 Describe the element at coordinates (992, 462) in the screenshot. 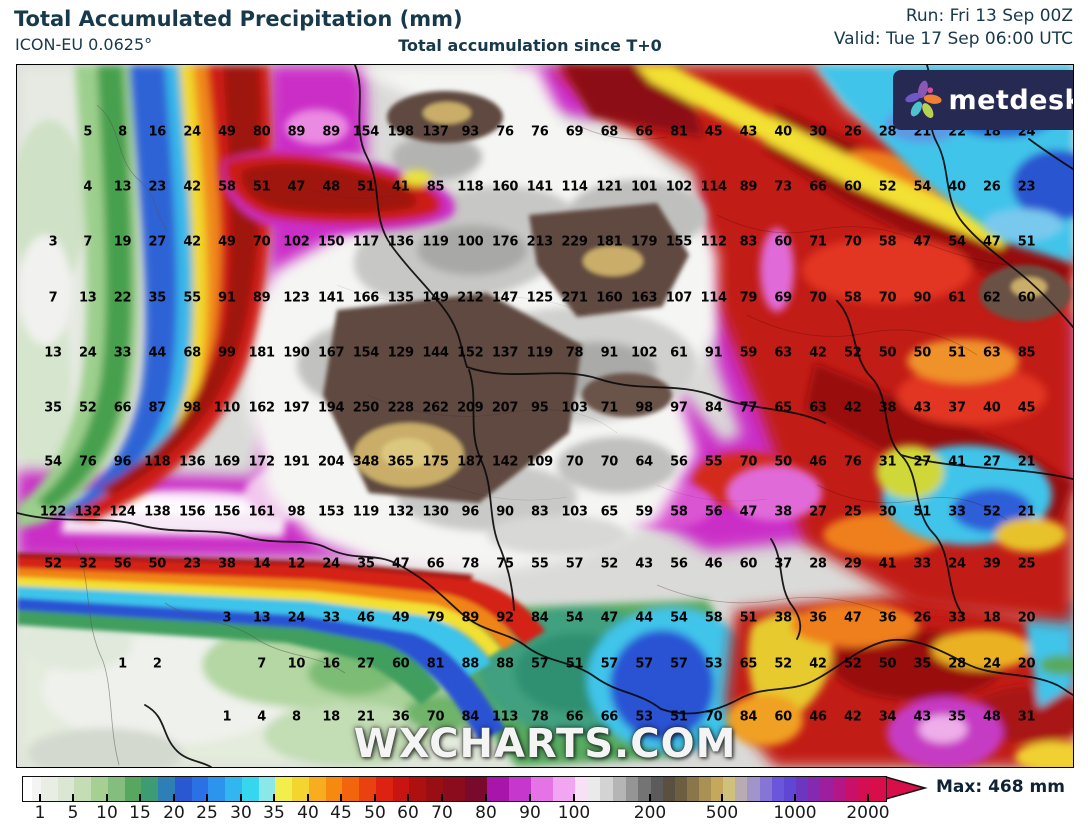

I see `precip-value: 27` at that location.